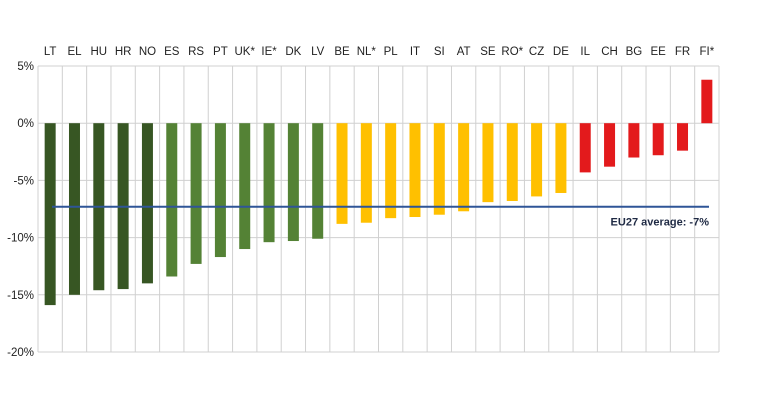  Describe the element at coordinates (98, 52) in the screenshot. I see `category-label: HU` at that location.